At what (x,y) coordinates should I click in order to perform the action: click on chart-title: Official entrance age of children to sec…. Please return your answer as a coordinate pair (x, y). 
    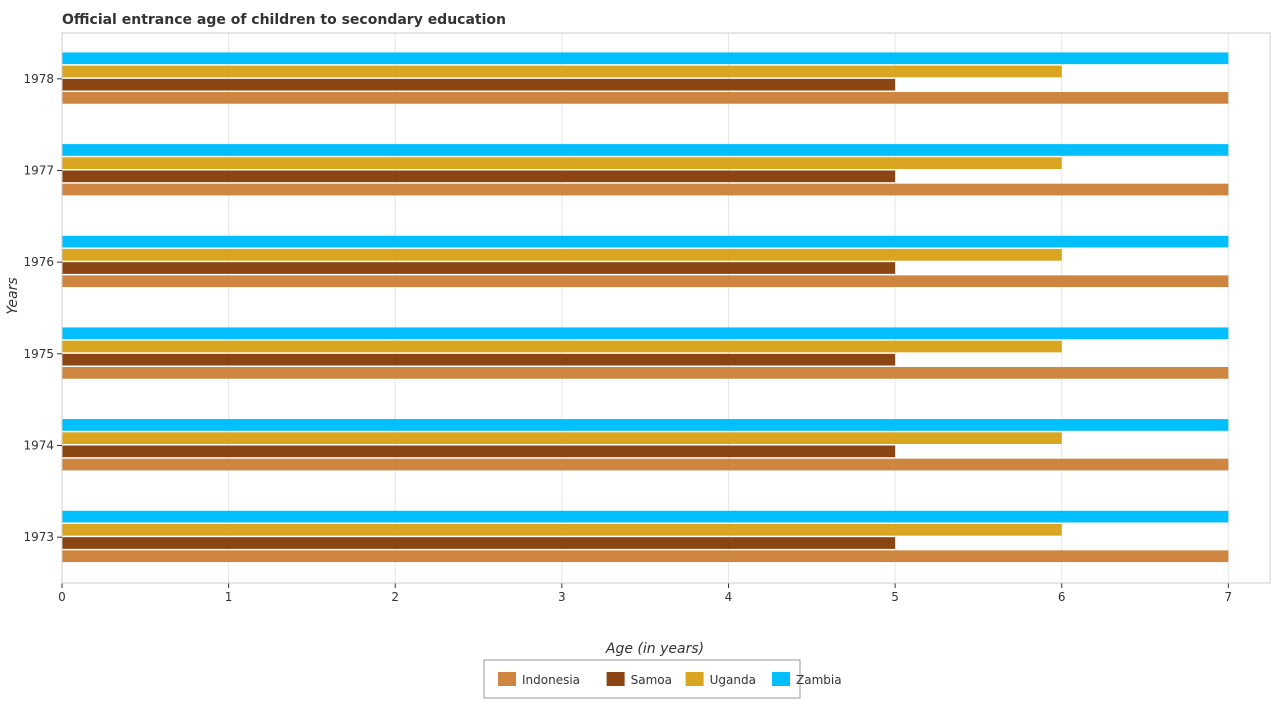
    Looking at the image, I should click on (284, 20).